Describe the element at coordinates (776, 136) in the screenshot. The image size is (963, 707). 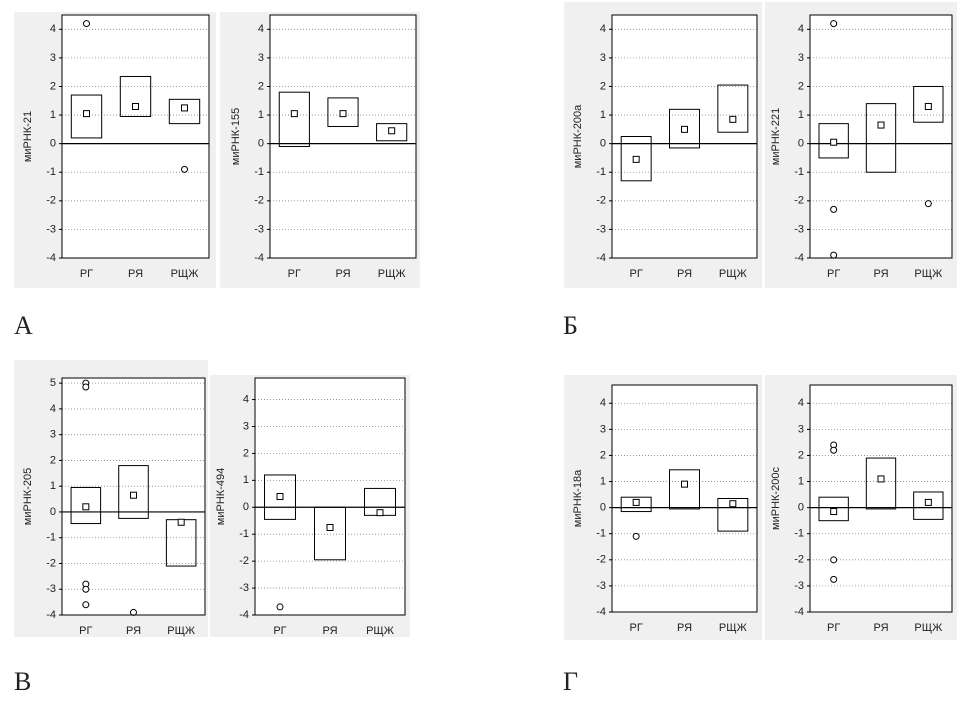
I see `y-axis-label: миРНК-221` at that location.